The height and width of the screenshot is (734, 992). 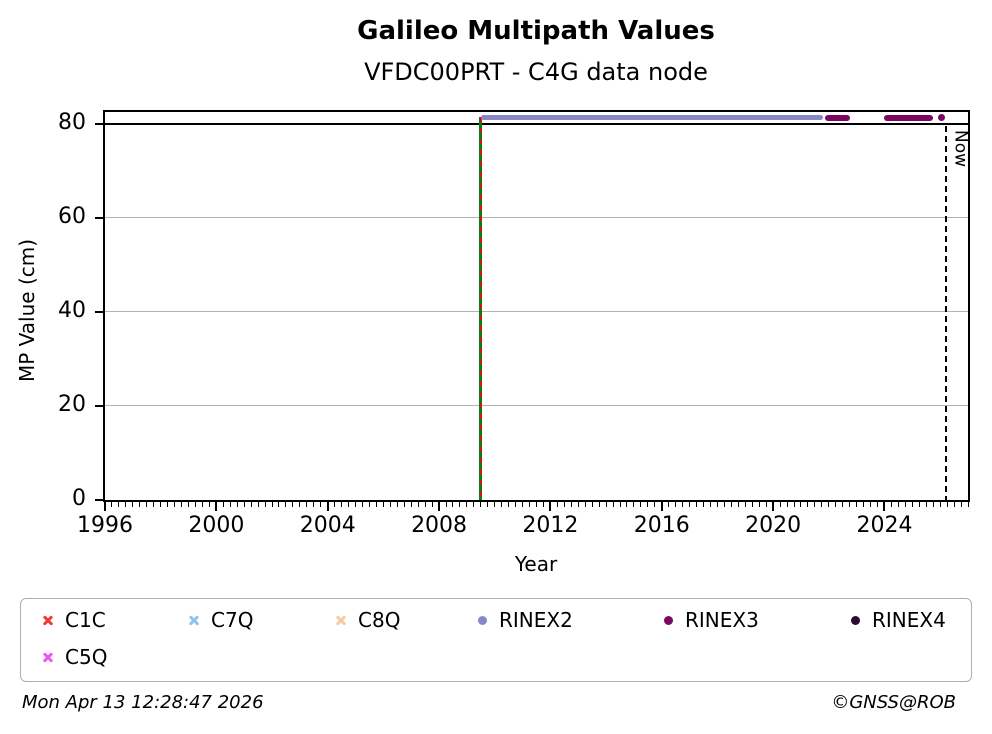 What do you see at coordinates (74, 657) in the screenshot?
I see `legend-item-c5q: C5Q` at bounding box center [74, 657].